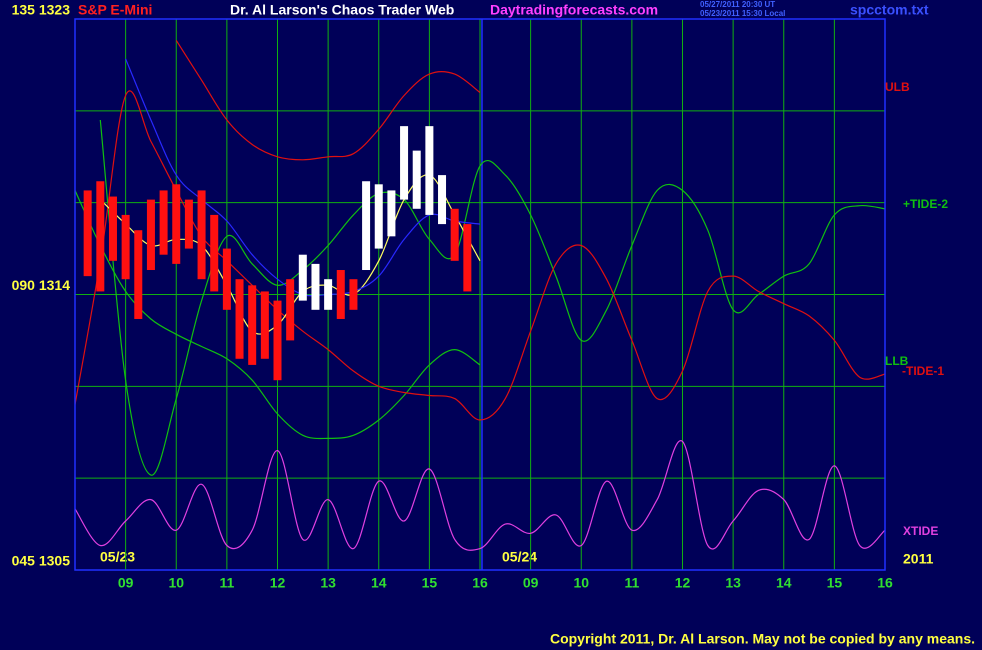 This screenshot has width=982, height=650. Describe the element at coordinates (897, 87) in the screenshot. I see `series-label: ULB` at that location.